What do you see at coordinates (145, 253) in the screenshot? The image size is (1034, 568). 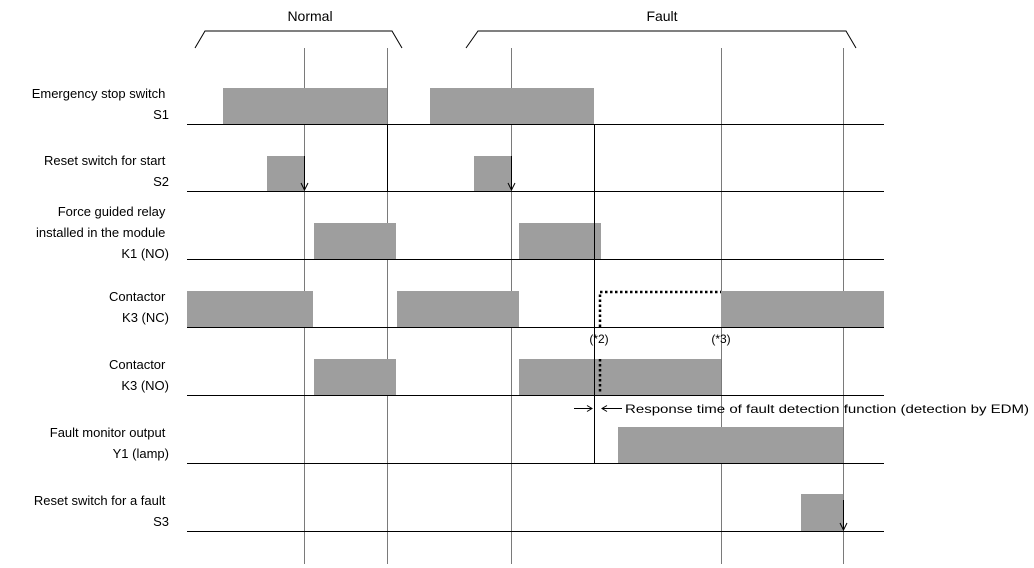 I see `label-k1-line3: K1 (NO)` at bounding box center [145, 253].